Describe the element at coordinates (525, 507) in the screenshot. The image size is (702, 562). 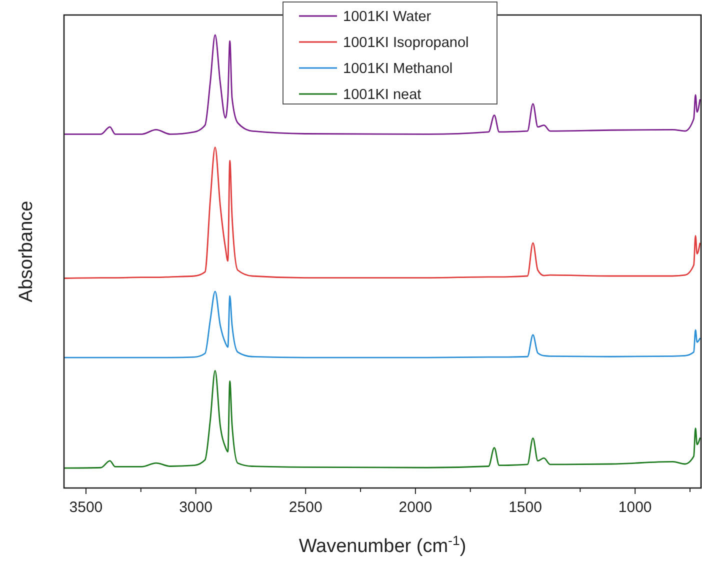
I see `x-tick-label: 1500` at that location.